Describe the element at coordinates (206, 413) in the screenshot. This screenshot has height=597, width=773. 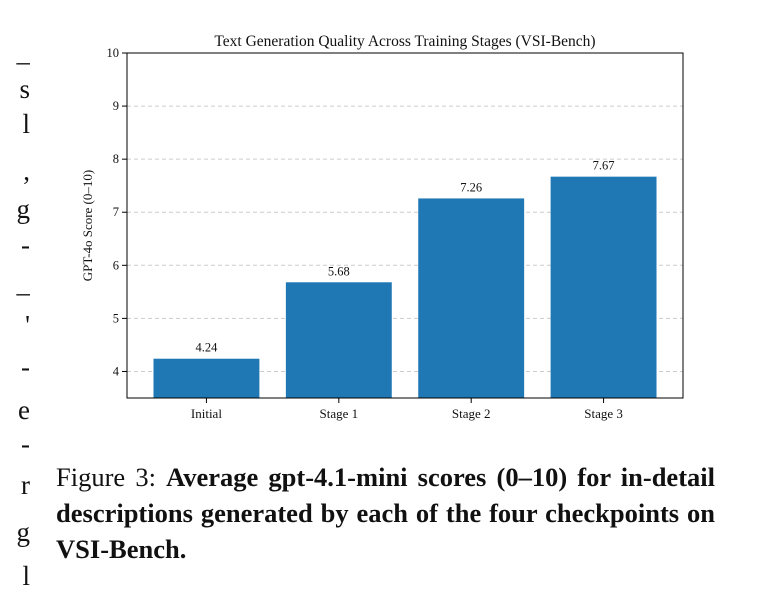
I see `x-tick-label: Initial` at that location.